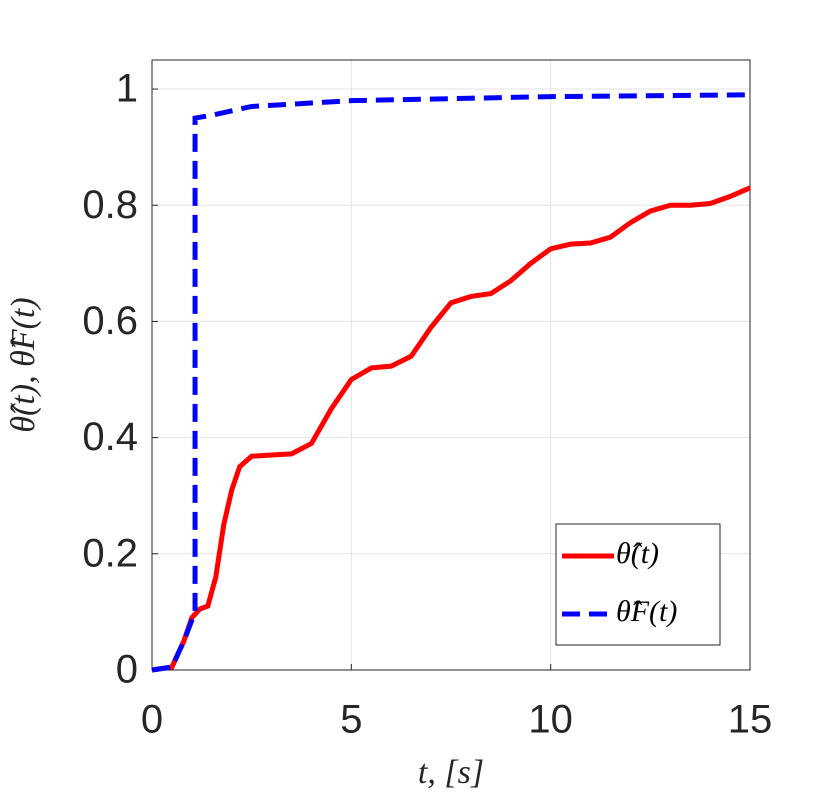 The image size is (830, 810). What do you see at coordinates (638, 584) in the screenshot?
I see `legend-box` at bounding box center [638, 584].